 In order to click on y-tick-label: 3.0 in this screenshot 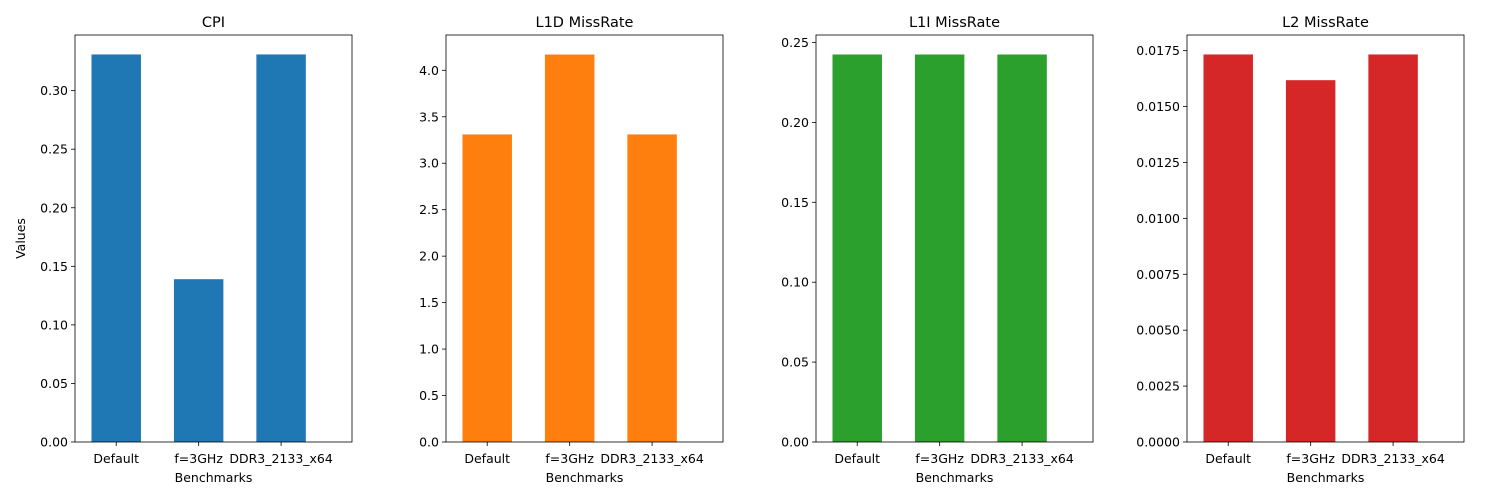, I will do `click(429, 163)`.